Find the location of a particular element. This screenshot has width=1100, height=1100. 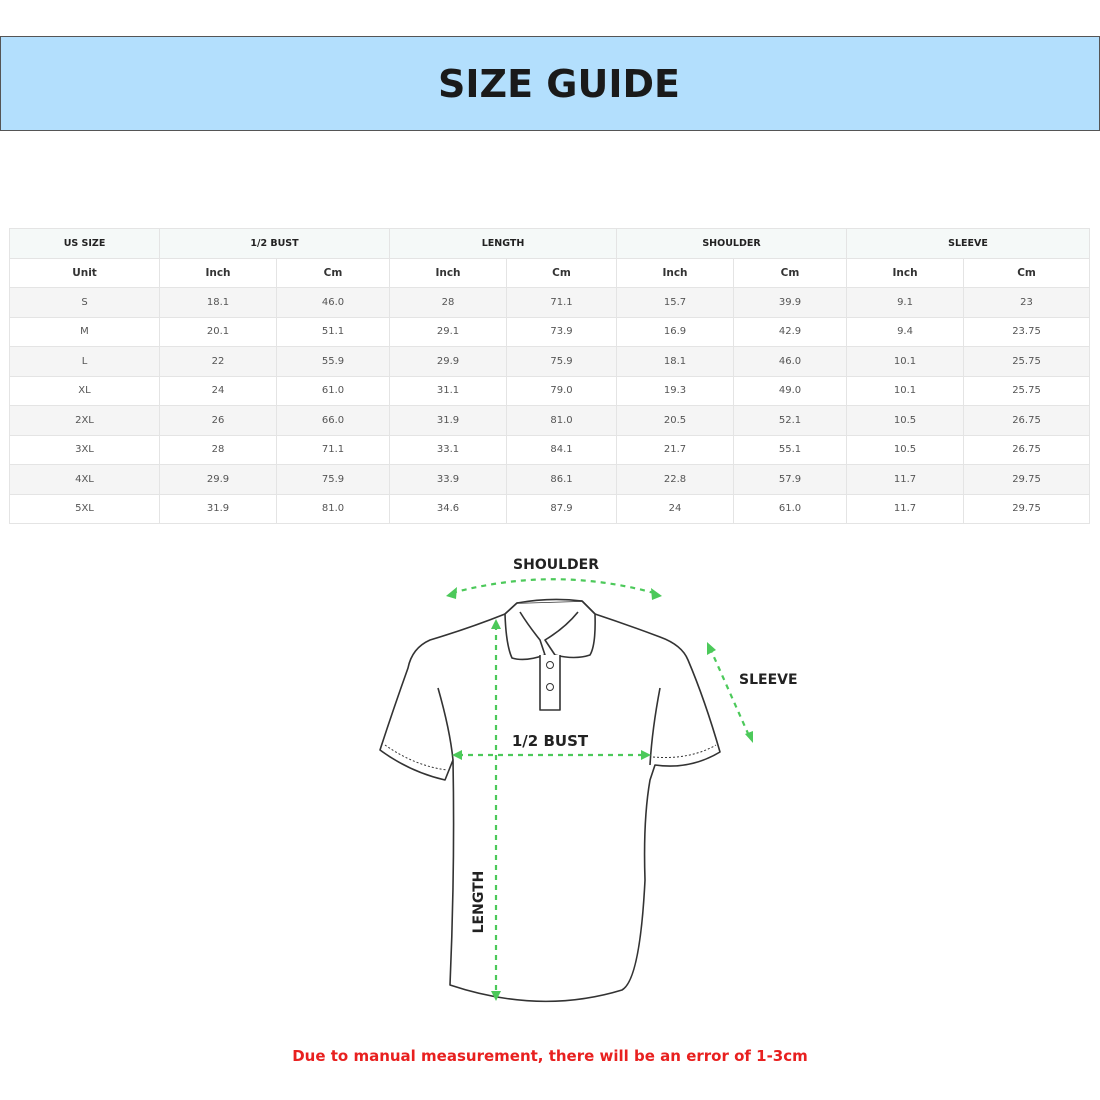

shirt-body is located at coordinates (550, 801).